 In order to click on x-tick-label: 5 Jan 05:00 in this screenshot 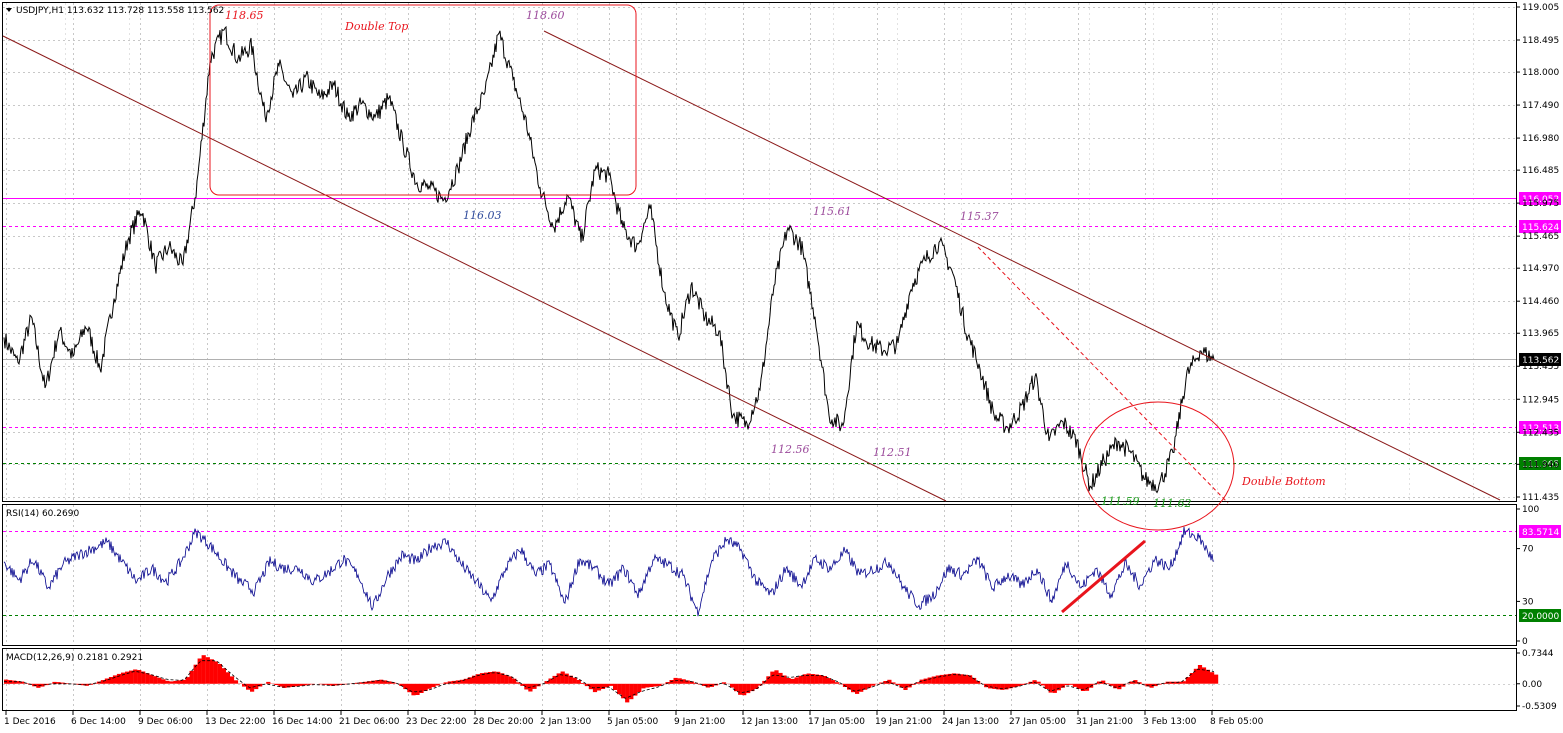, I will do `click(633, 722)`.